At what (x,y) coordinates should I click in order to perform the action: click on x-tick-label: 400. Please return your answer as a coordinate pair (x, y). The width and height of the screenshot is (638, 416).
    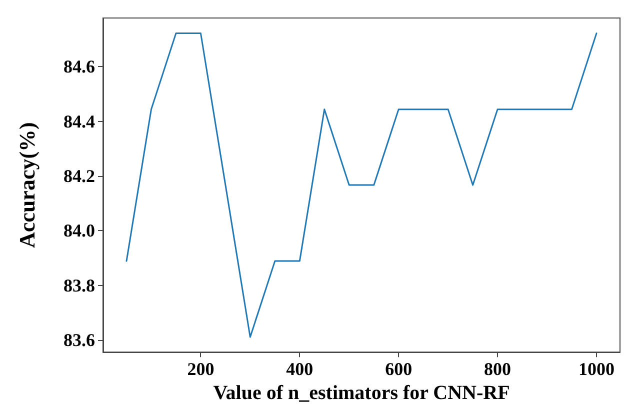
    Looking at the image, I should click on (300, 369).